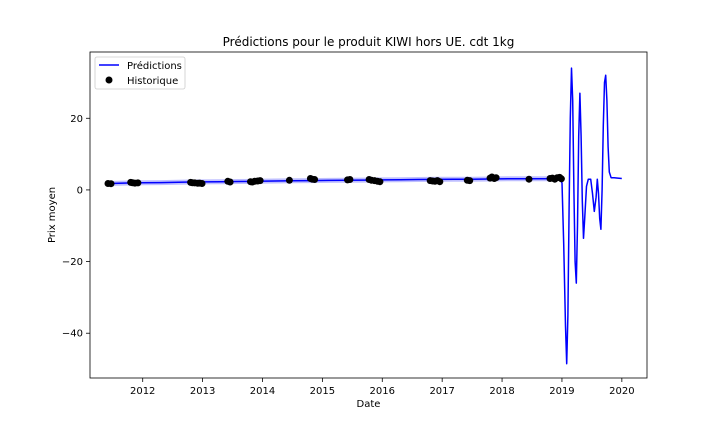 The height and width of the screenshot is (436, 720). What do you see at coordinates (262, 391) in the screenshot?
I see `x-tick-label: 2014` at bounding box center [262, 391].